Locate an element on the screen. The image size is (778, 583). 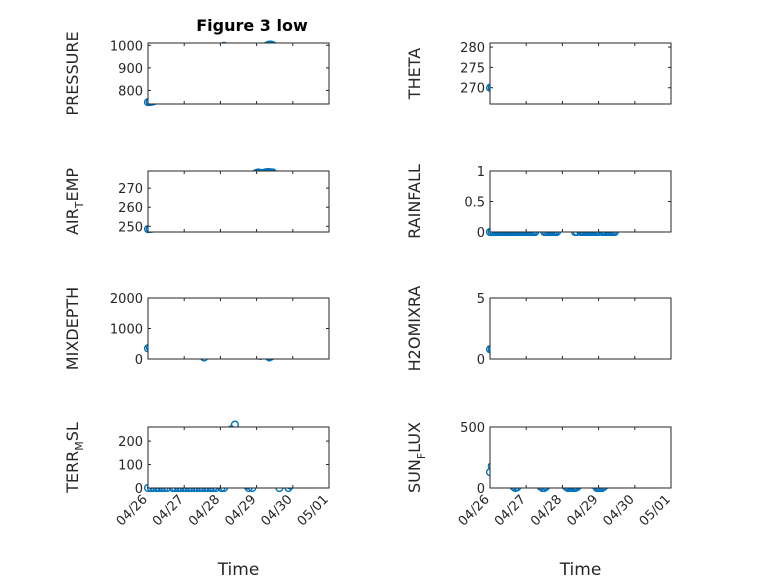
subplot-theta: 270 275 280 THETA is located at coordinates (538, 73).